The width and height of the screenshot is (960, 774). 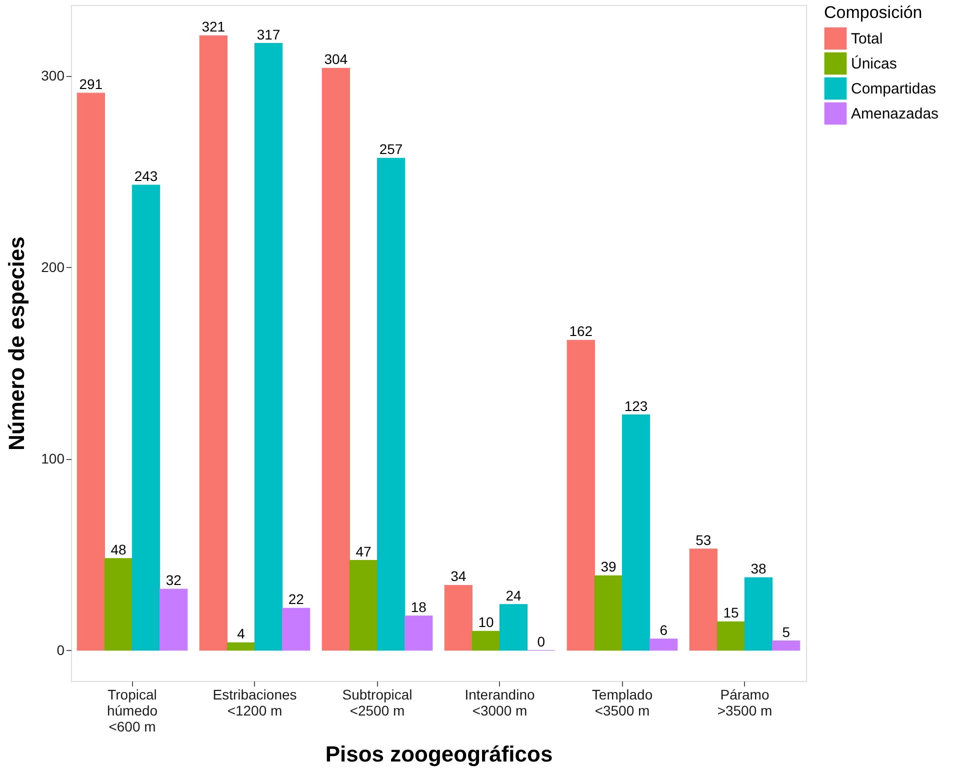 I want to click on data-label: 15, so click(x=731, y=612).